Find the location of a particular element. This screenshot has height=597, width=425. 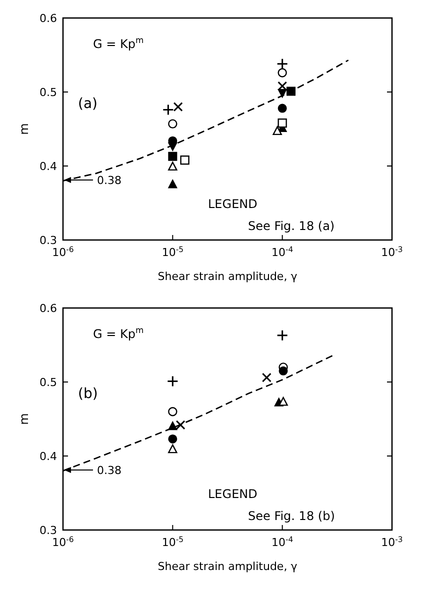

annotation: See Fig. 18 (b) is located at coordinates (291, 516).